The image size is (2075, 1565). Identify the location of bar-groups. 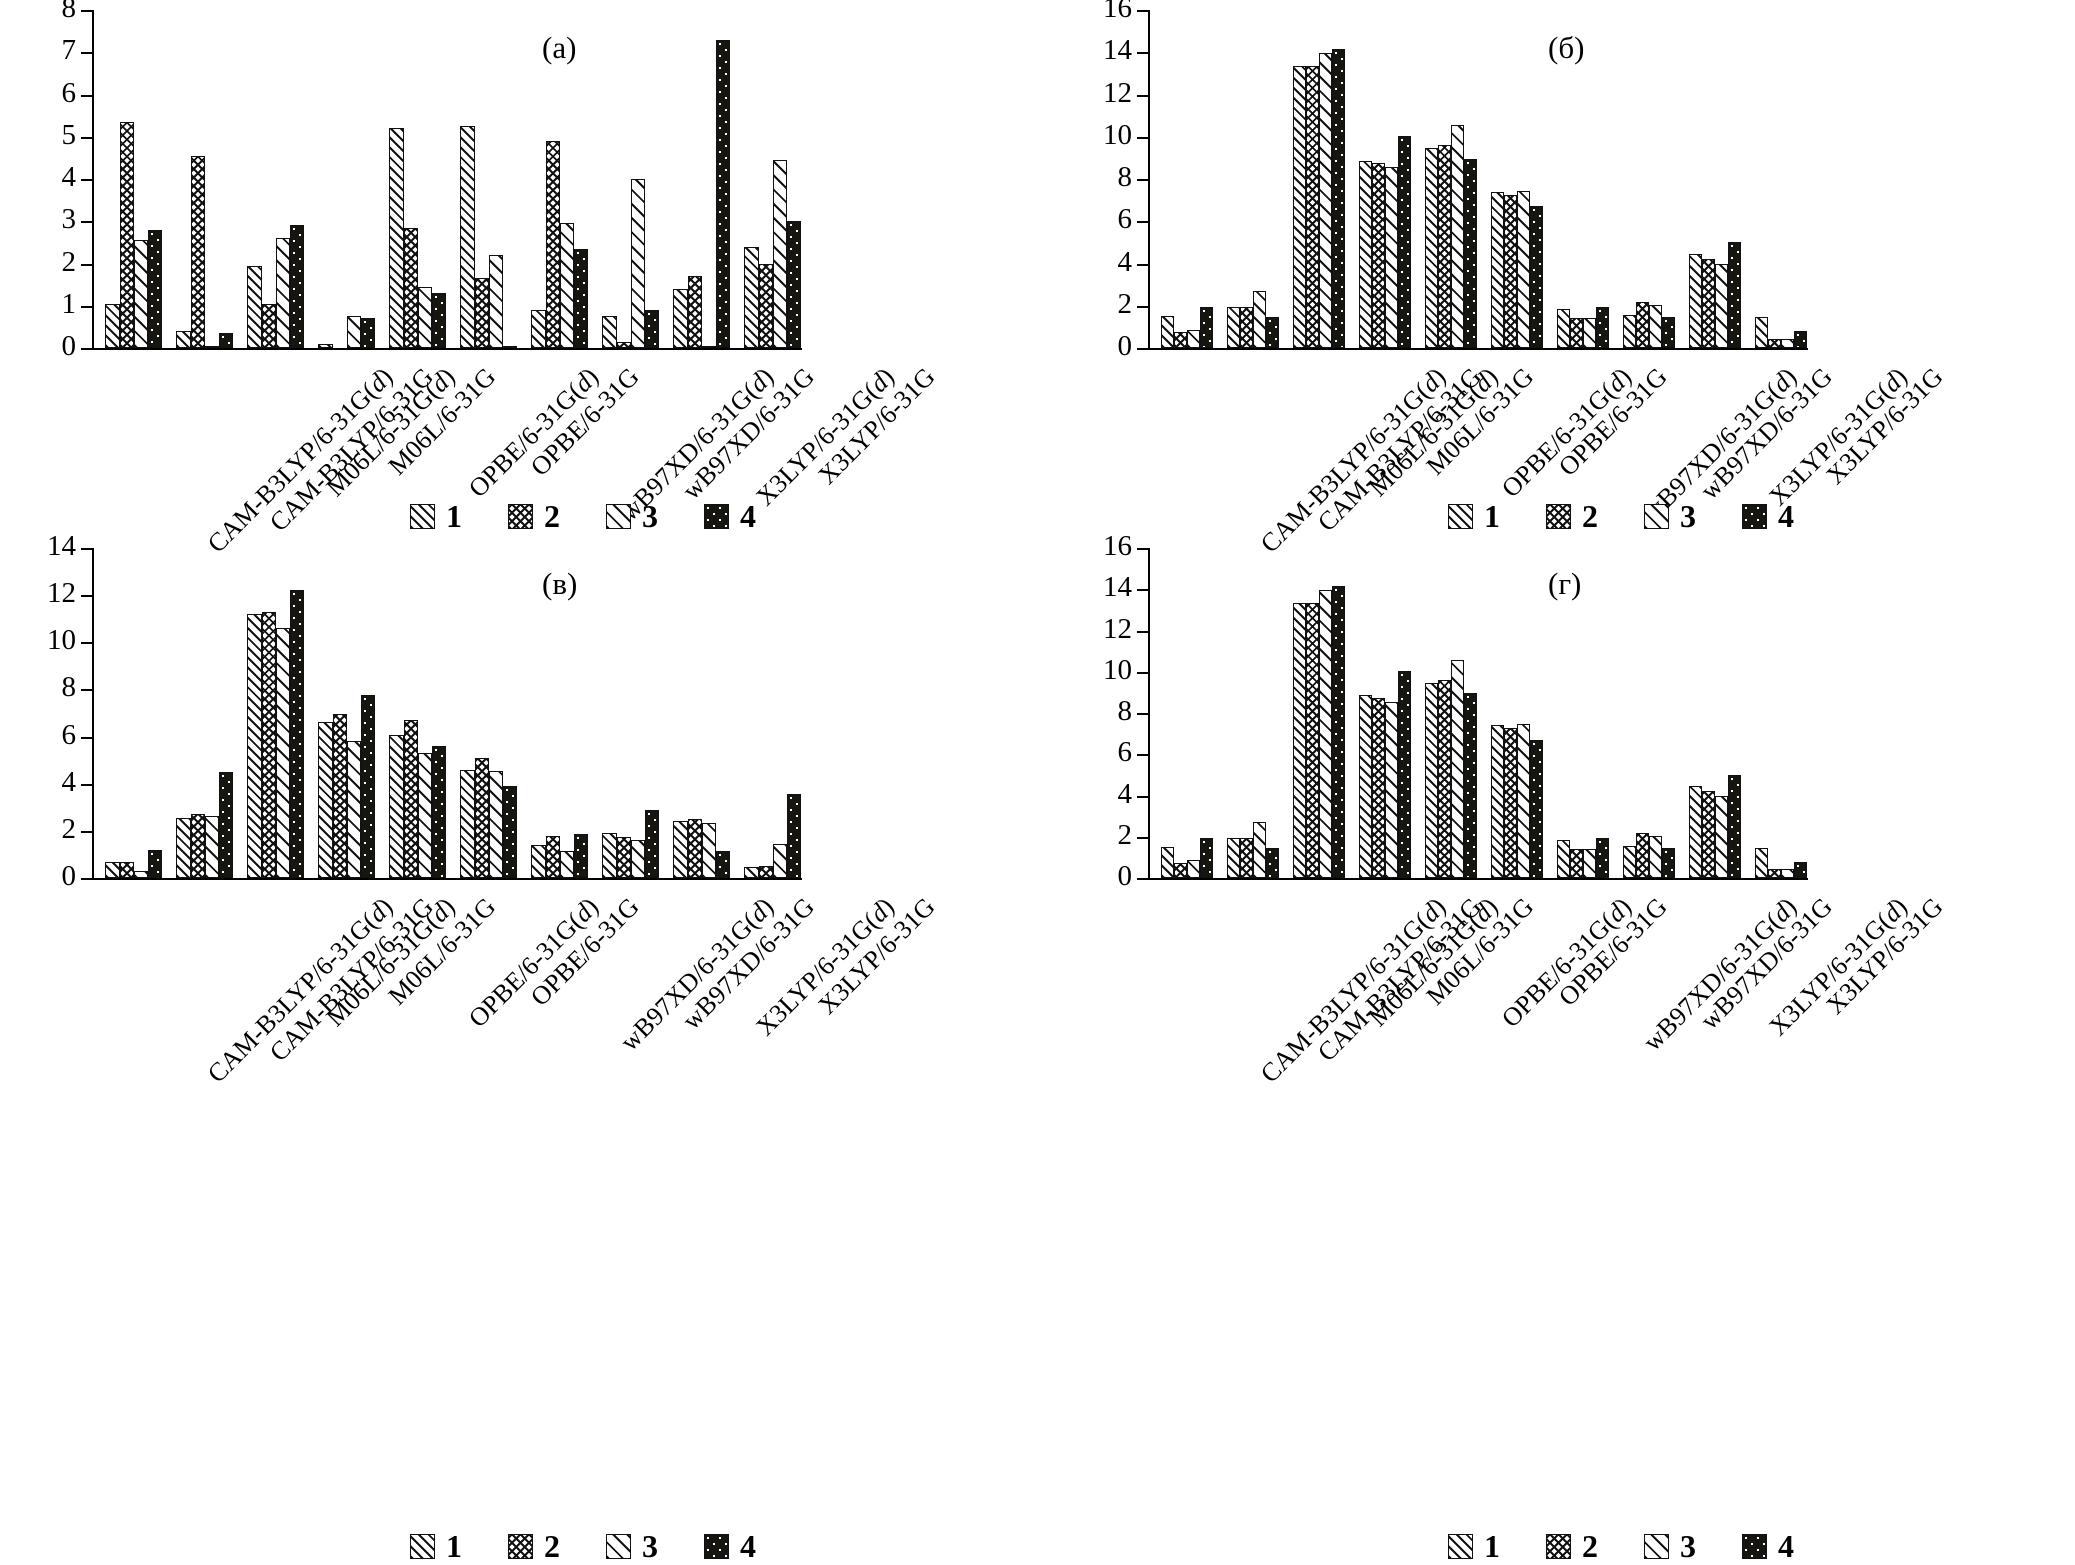
(448, 179).